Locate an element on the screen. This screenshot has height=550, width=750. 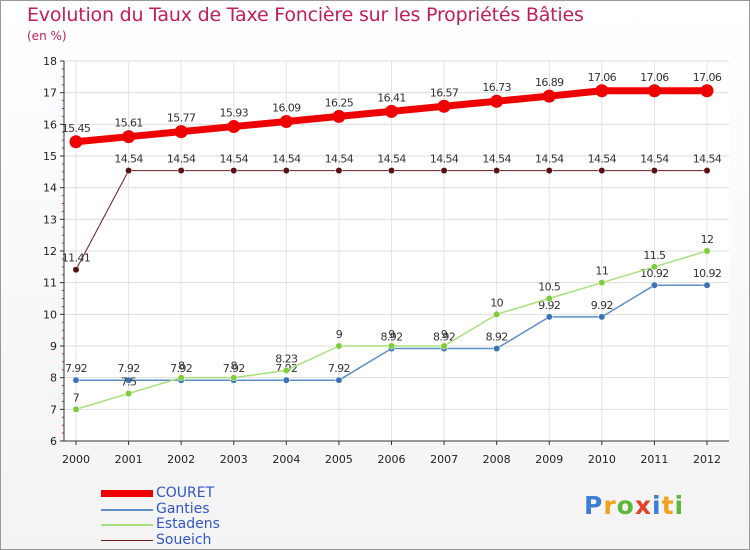
logo-letter: t is located at coordinates (668, 505).